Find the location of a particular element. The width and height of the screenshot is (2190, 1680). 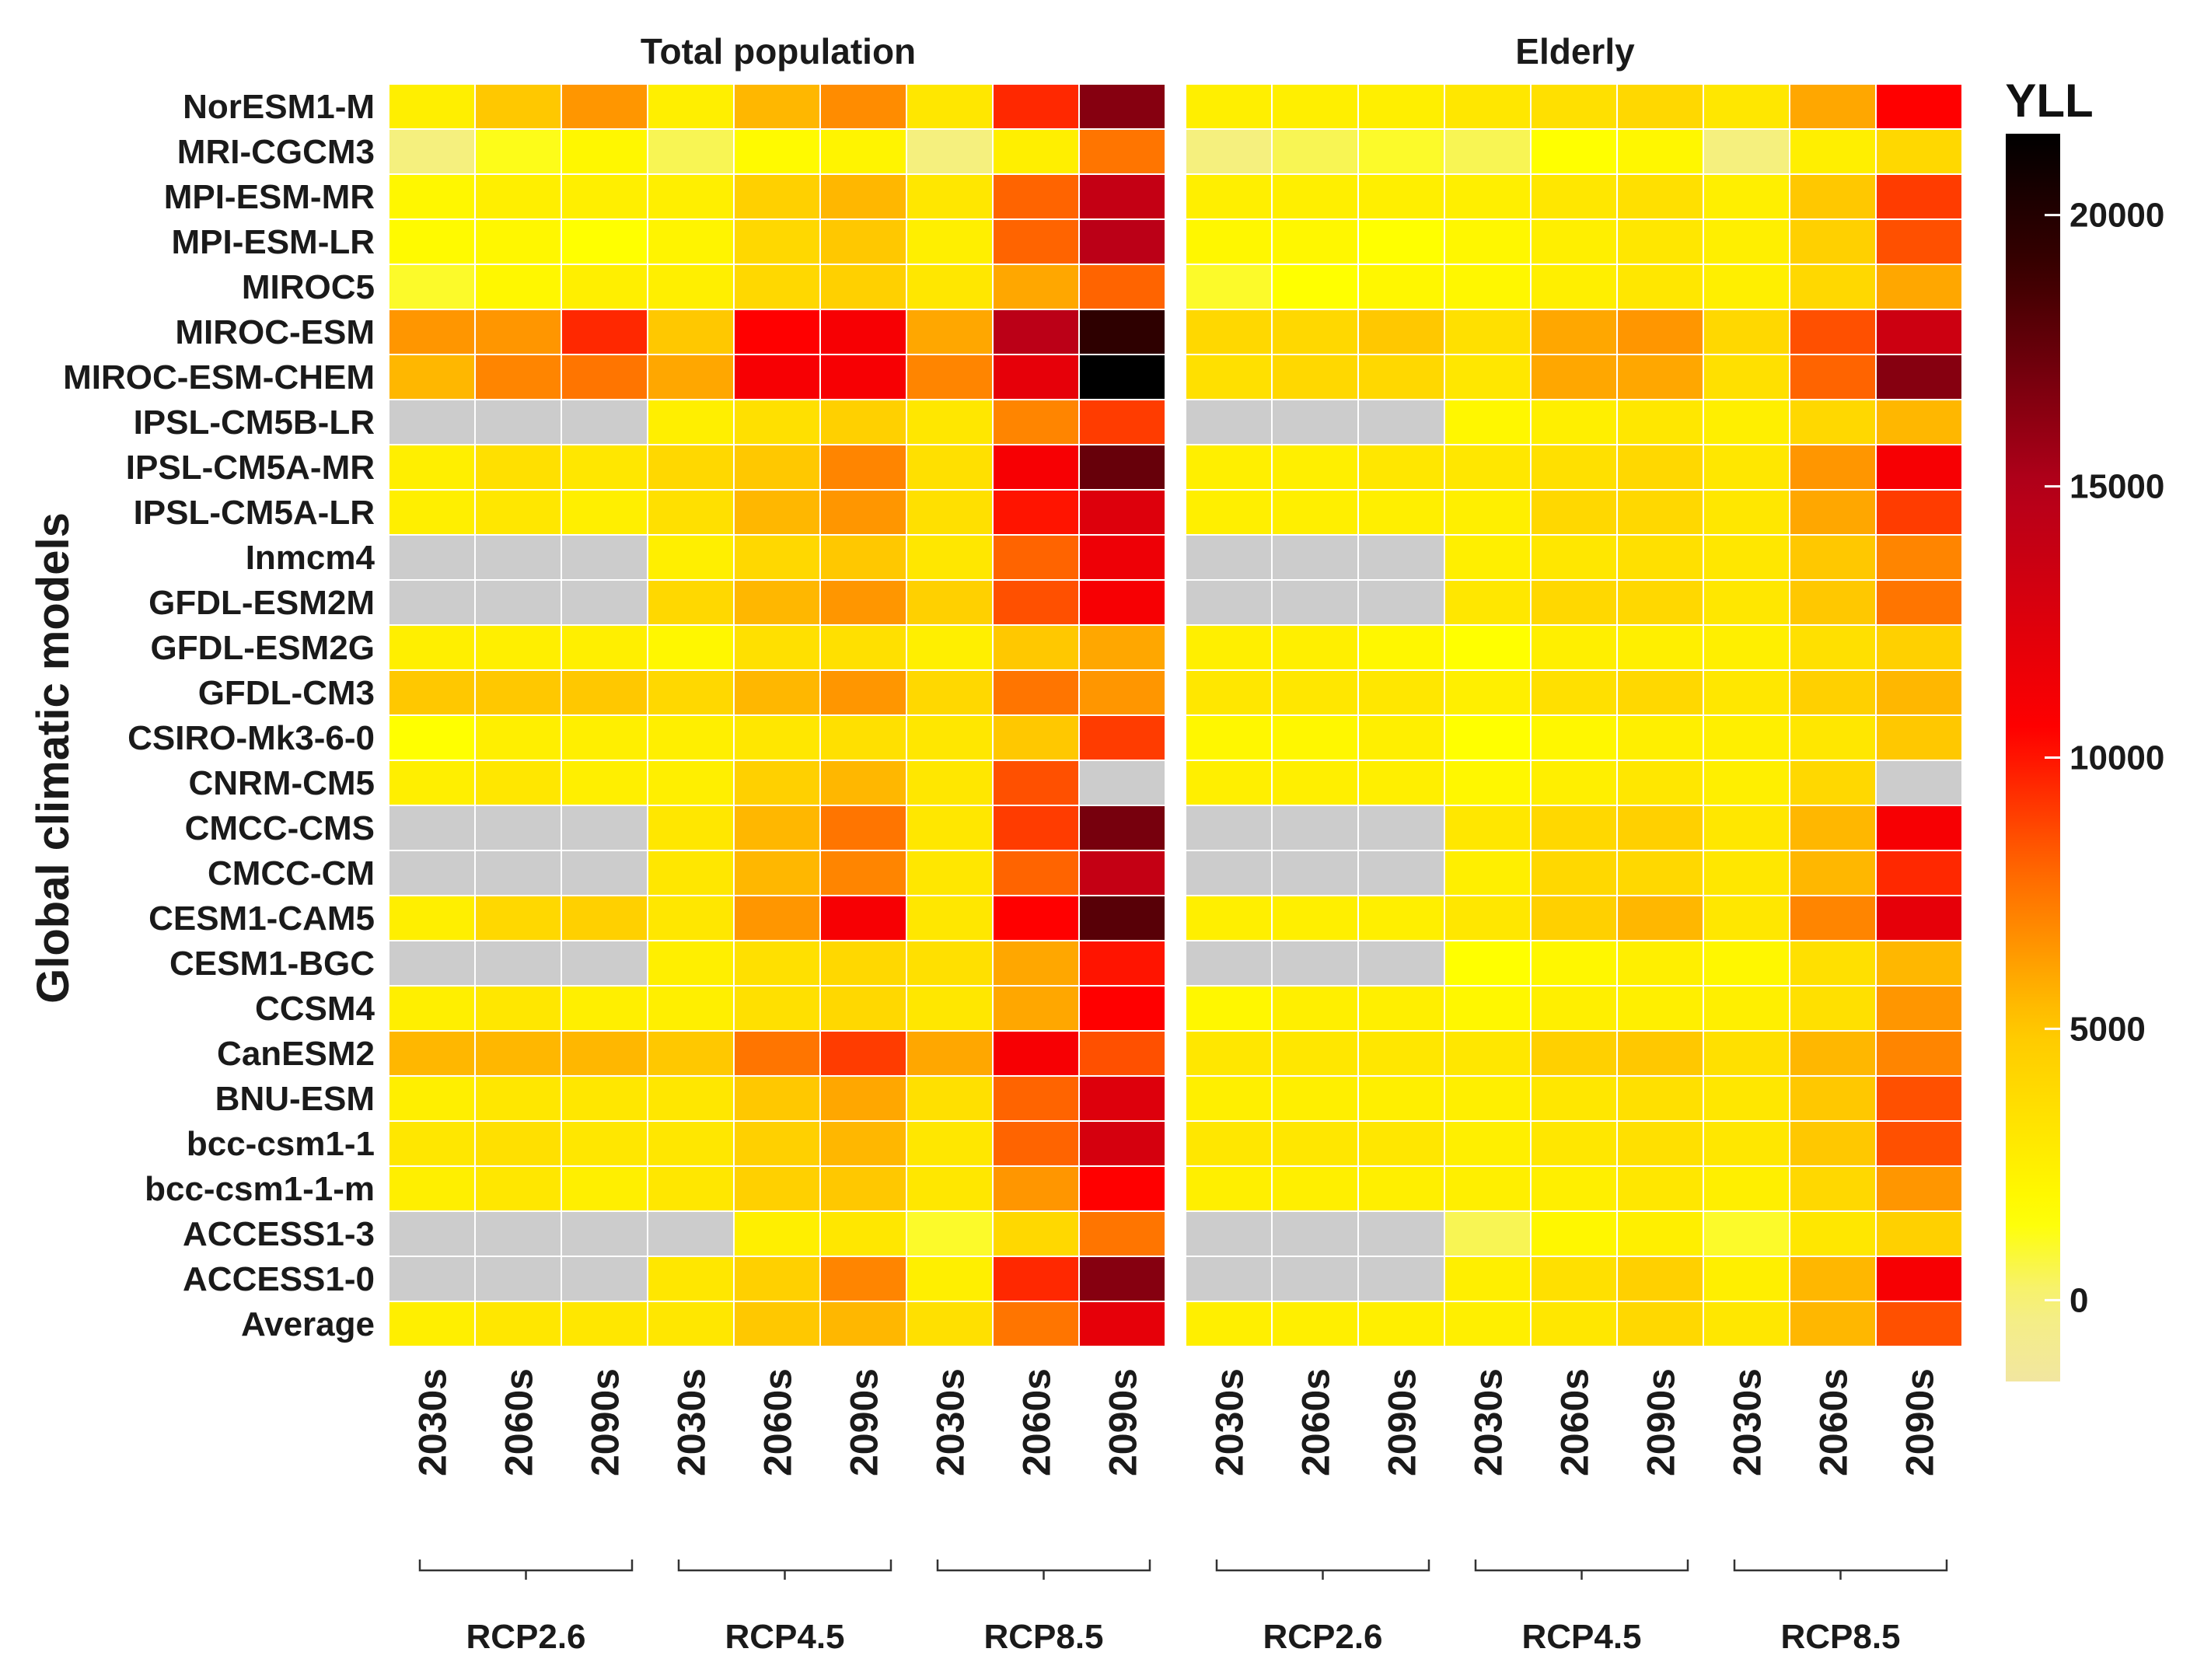

cell-elderly-gfdl-cm3-rcp45-2090s is located at coordinates (1660, 693).